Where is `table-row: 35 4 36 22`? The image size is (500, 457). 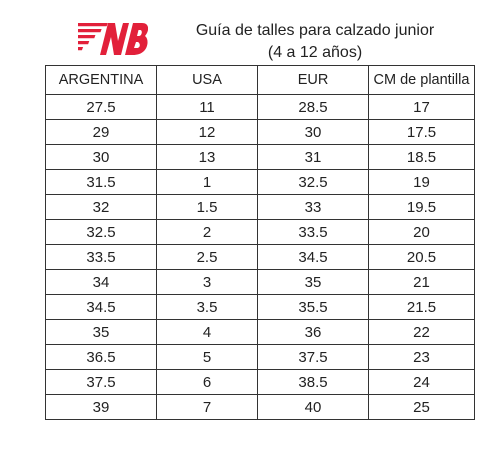 table-row: 35 4 36 22 is located at coordinates (260, 332).